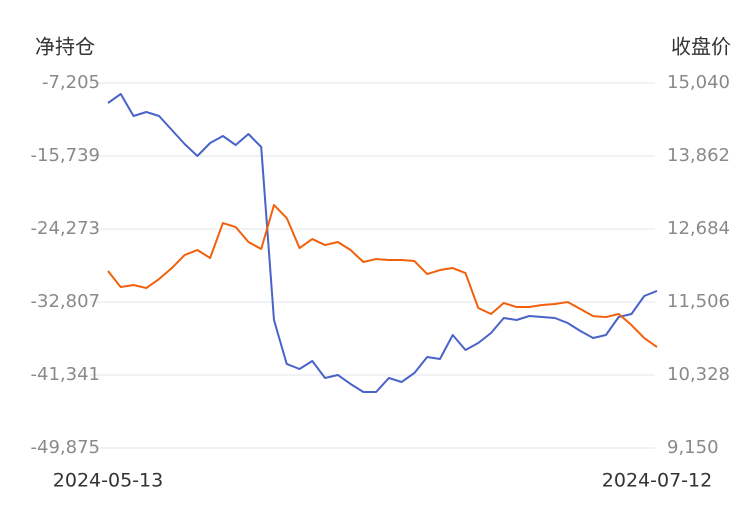 This screenshot has width=750, height=510. Describe the element at coordinates (65, 228) in the screenshot. I see `y-tick-label: -24,273` at that location.